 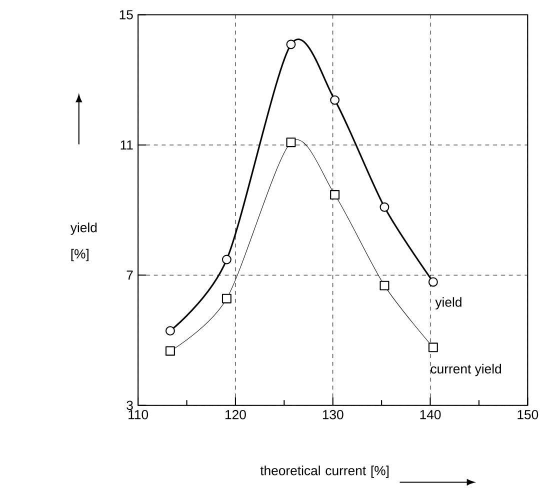 I want to click on x-axis-title: theoretical current [%], so click(x=324, y=472).